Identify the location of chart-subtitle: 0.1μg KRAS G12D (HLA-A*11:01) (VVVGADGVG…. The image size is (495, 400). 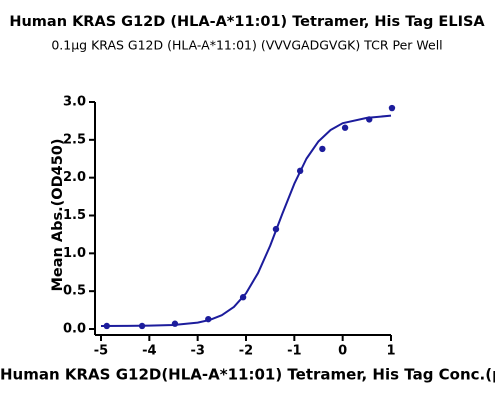
(246, 45).